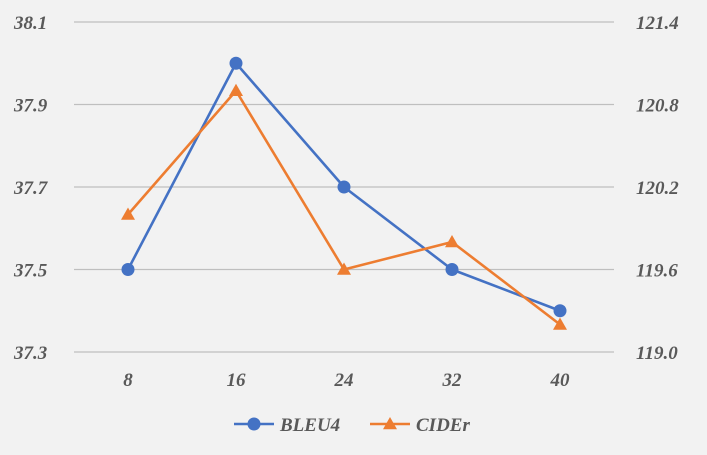 The width and height of the screenshot is (707, 455). Describe the element at coordinates (30, 271) in the screenshot. I see `left-axis-tick-label: 37.5` at that location.